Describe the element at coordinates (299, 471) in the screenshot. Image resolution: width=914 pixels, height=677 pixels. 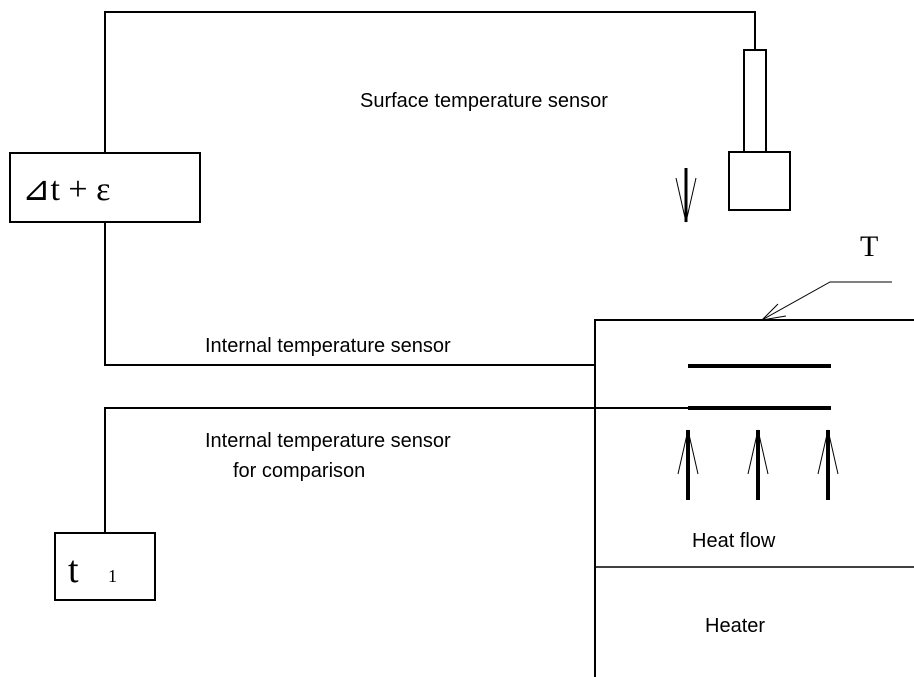
I see `label: for comparison` at that location.